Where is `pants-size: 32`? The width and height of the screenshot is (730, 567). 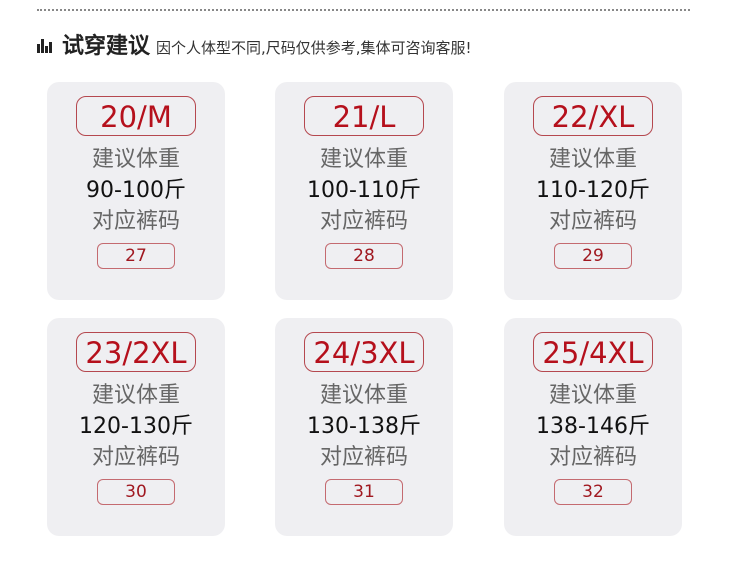
pants-size: 32 is located at coordinates (593, 492).